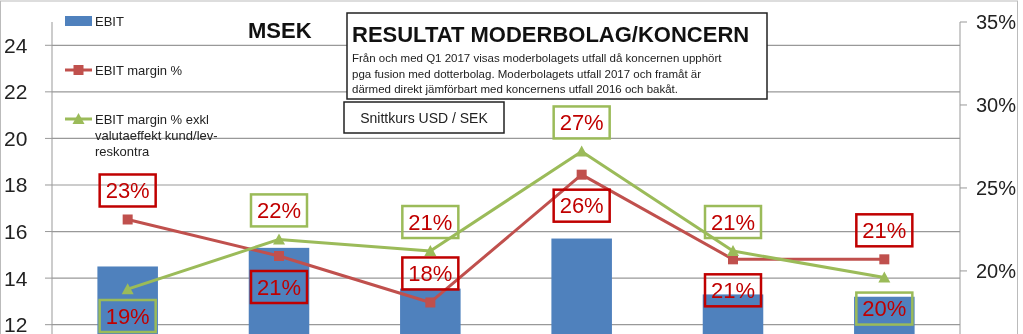 The height and width of the screenshot is (334, 1023). What do you see at coordinates (424, 118) in the screenshot?
I see `annotation: Snittkurs USD / SEK` at bounding box center [424, 118].